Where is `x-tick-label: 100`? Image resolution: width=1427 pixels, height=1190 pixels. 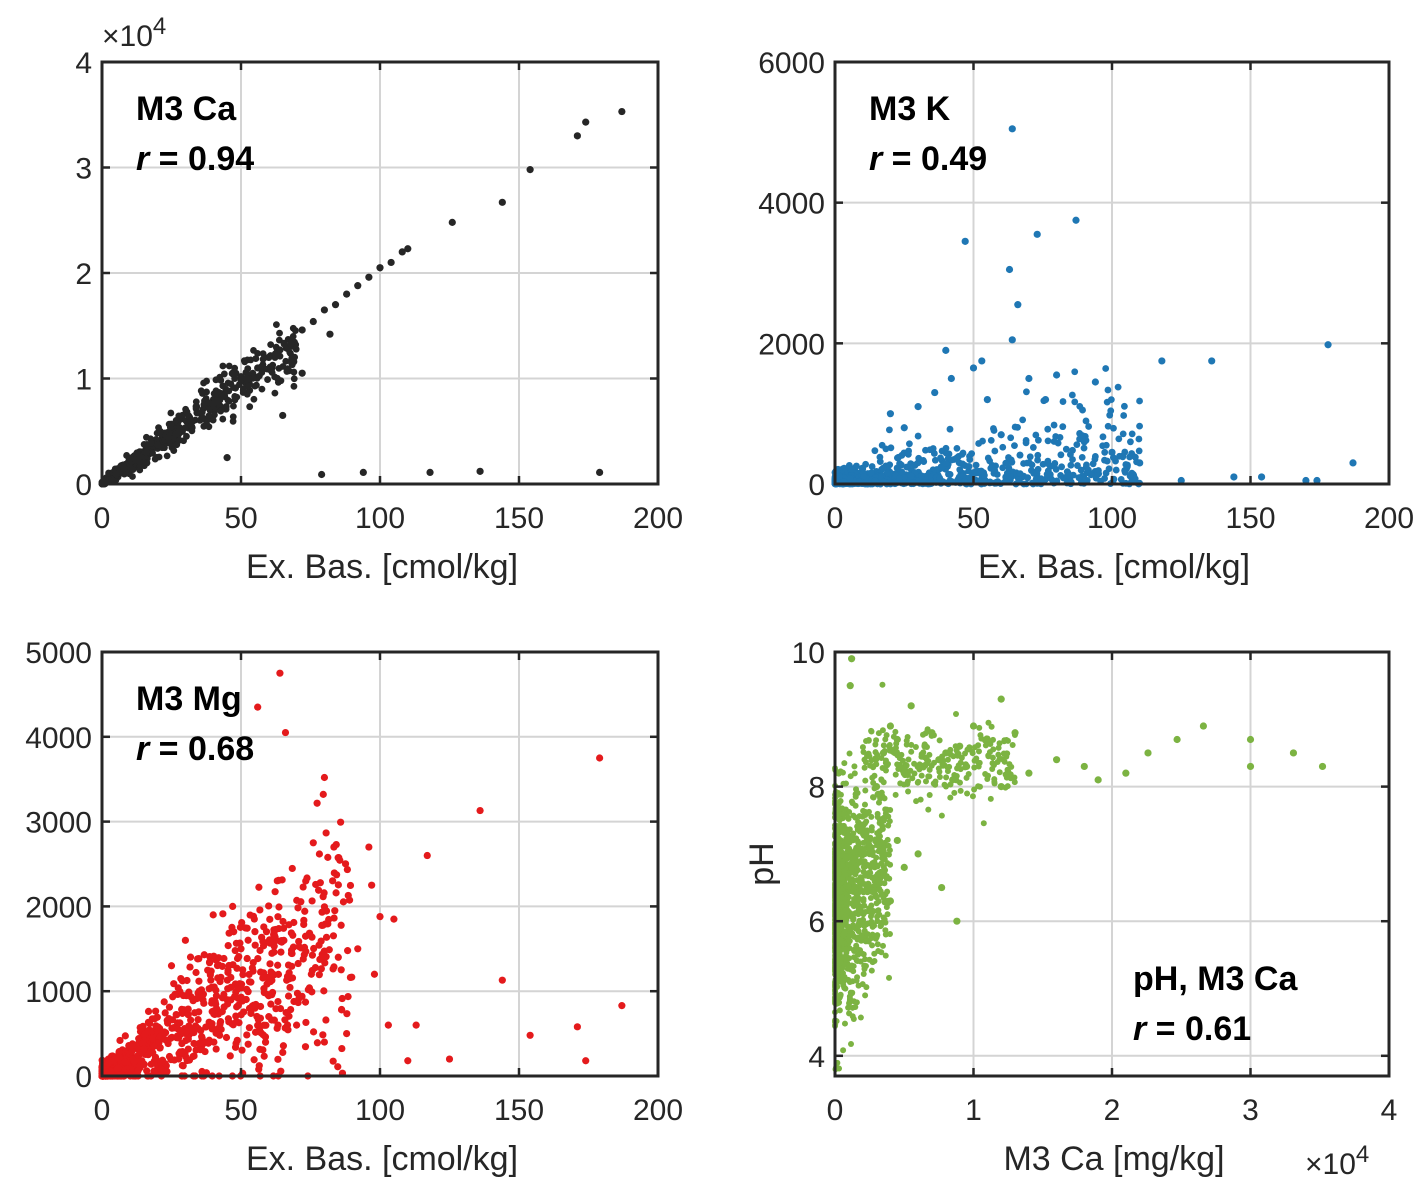
x-tick-label: 100 is located at coordinates (380, 518).